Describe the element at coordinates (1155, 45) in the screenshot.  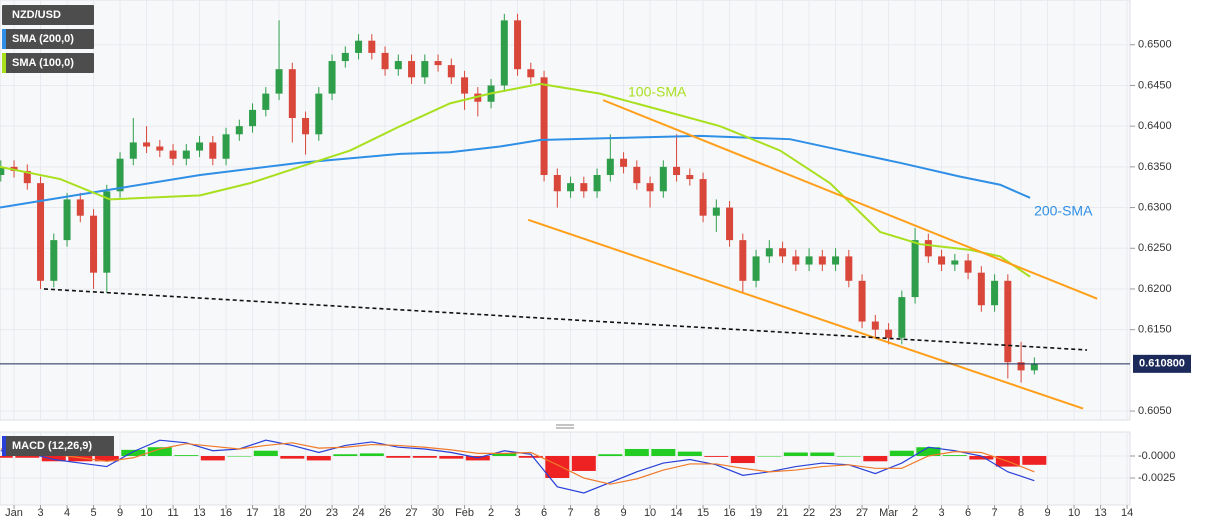
I see `y-tick-label: 0.6500` at that location.